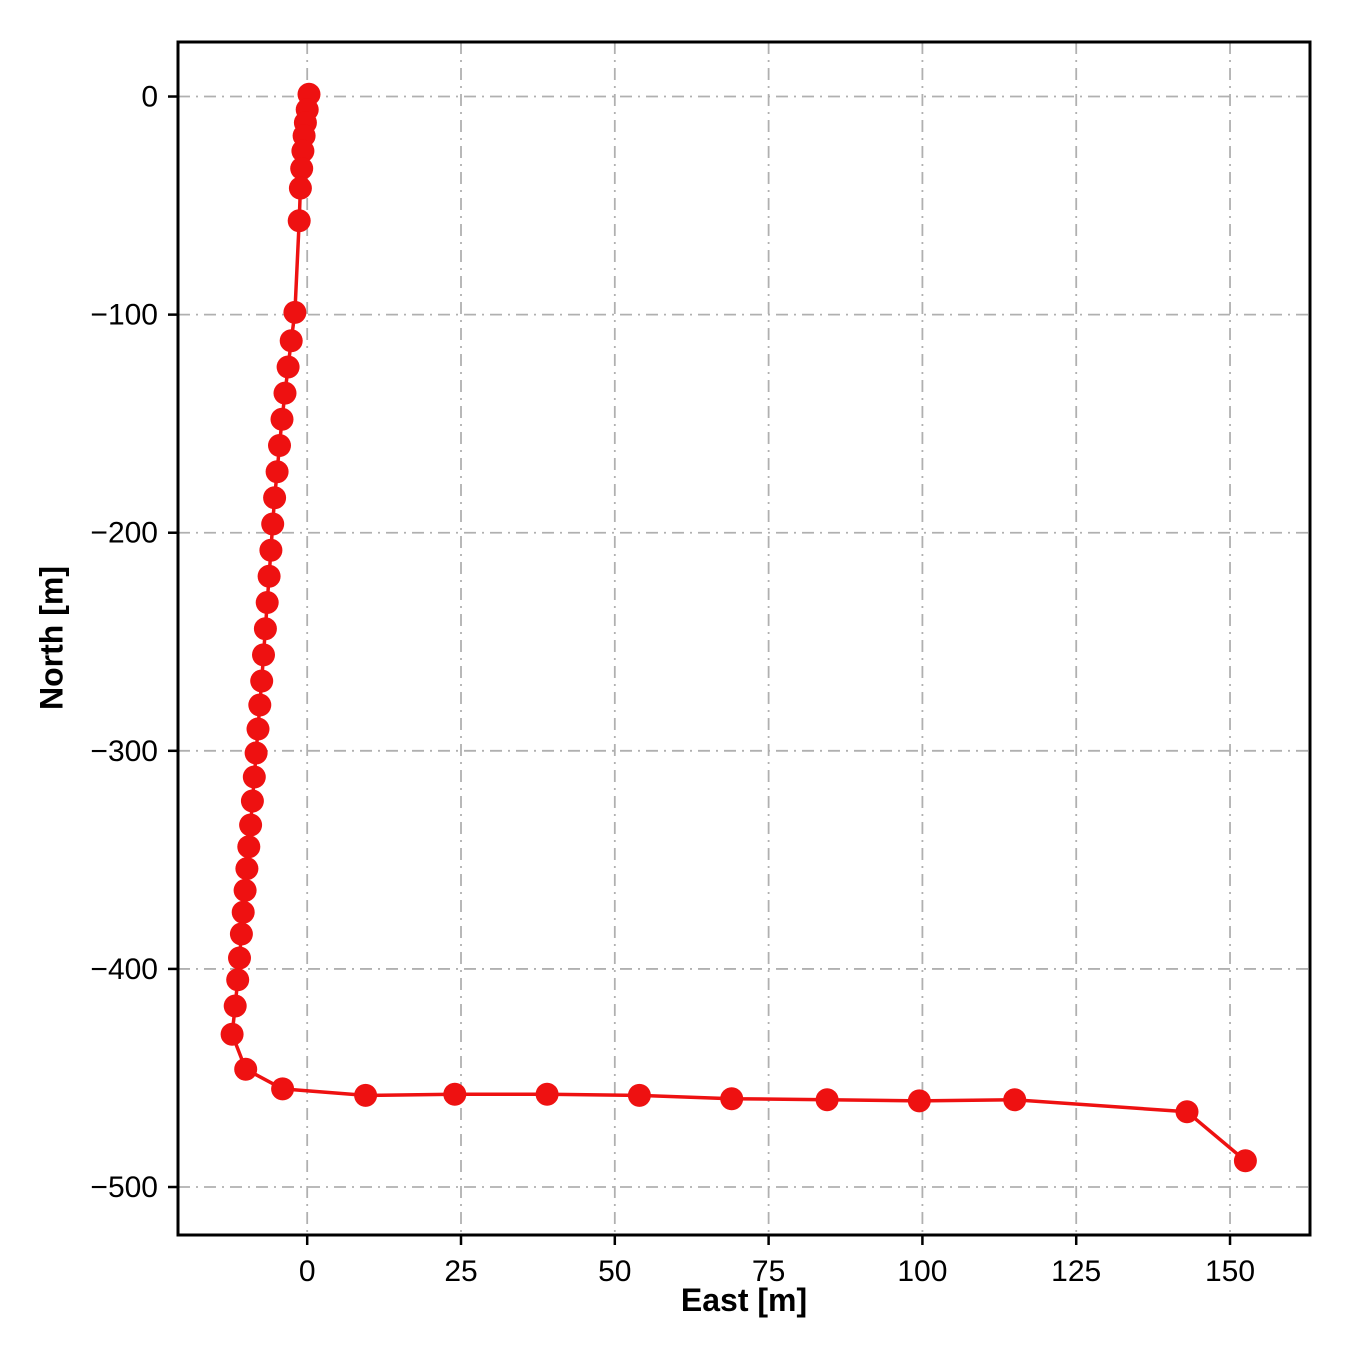 This screenshot has height=1350, width=1350. Describe the element at coordinates (614, 1271) in the screenshot. I see `x-tick-label: 50` at that location.